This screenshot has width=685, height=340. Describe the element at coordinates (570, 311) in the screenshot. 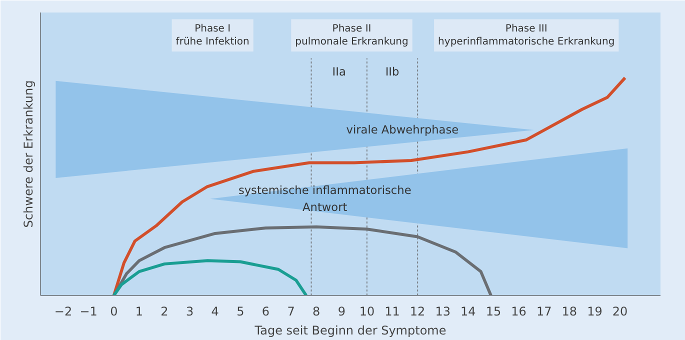

I see `x-tick-label: 18` at that location.